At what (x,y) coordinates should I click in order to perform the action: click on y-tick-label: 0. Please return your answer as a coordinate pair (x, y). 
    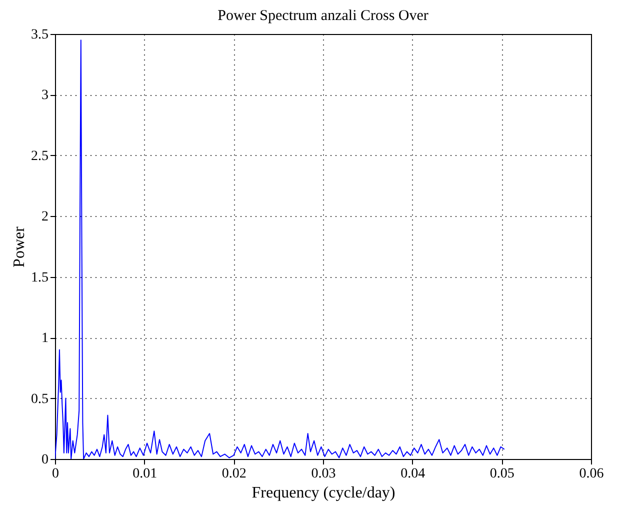
    Looking at the image, I should click on (45, 460).